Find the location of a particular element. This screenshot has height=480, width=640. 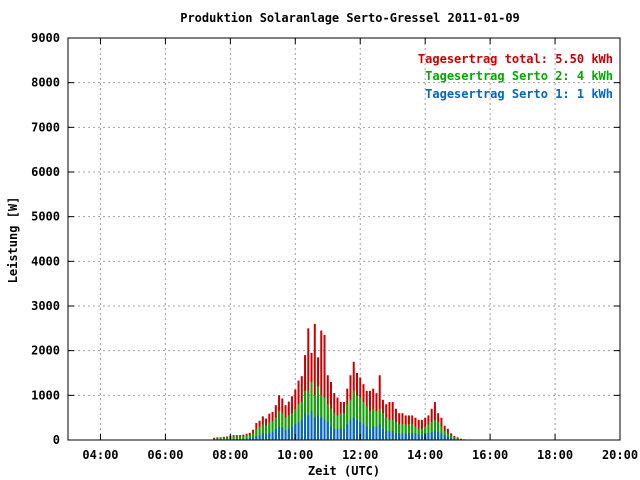

legend-entry-total: Tagesertrag total: 5.50 kWh is located at coordinates (515, 59).